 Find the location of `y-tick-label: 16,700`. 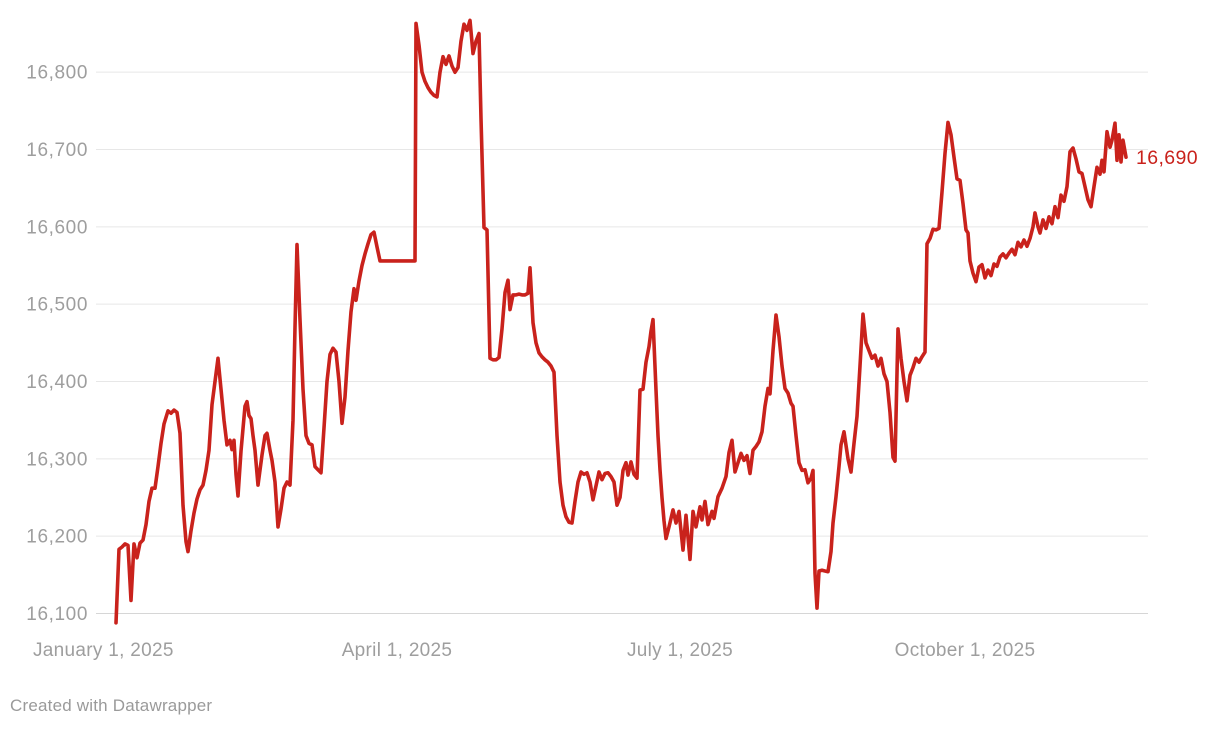

y-tick-label: 16,700 is located at coordinates (57, 150).